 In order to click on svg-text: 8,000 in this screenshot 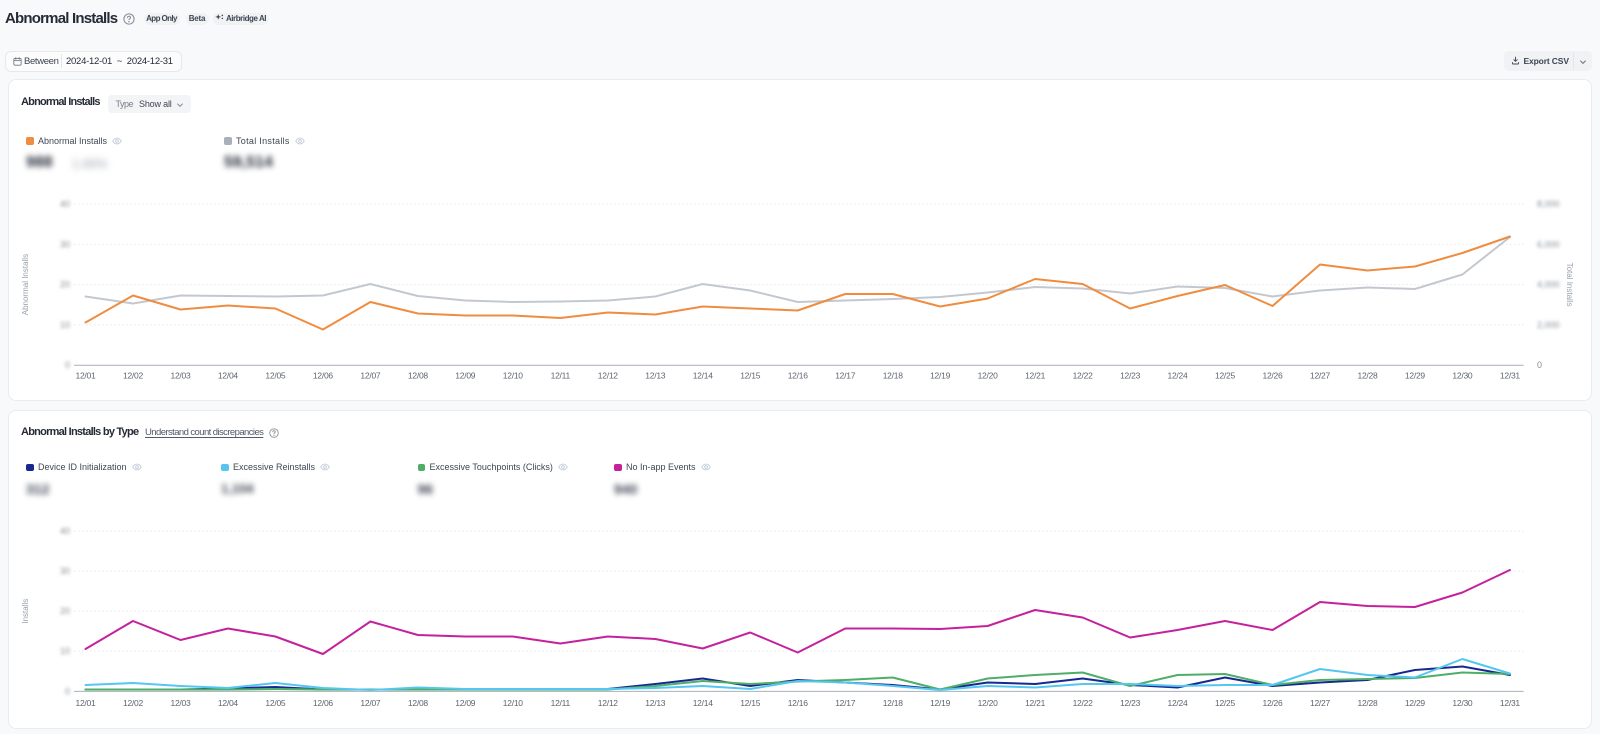, I will do `click(1548, 204)`.